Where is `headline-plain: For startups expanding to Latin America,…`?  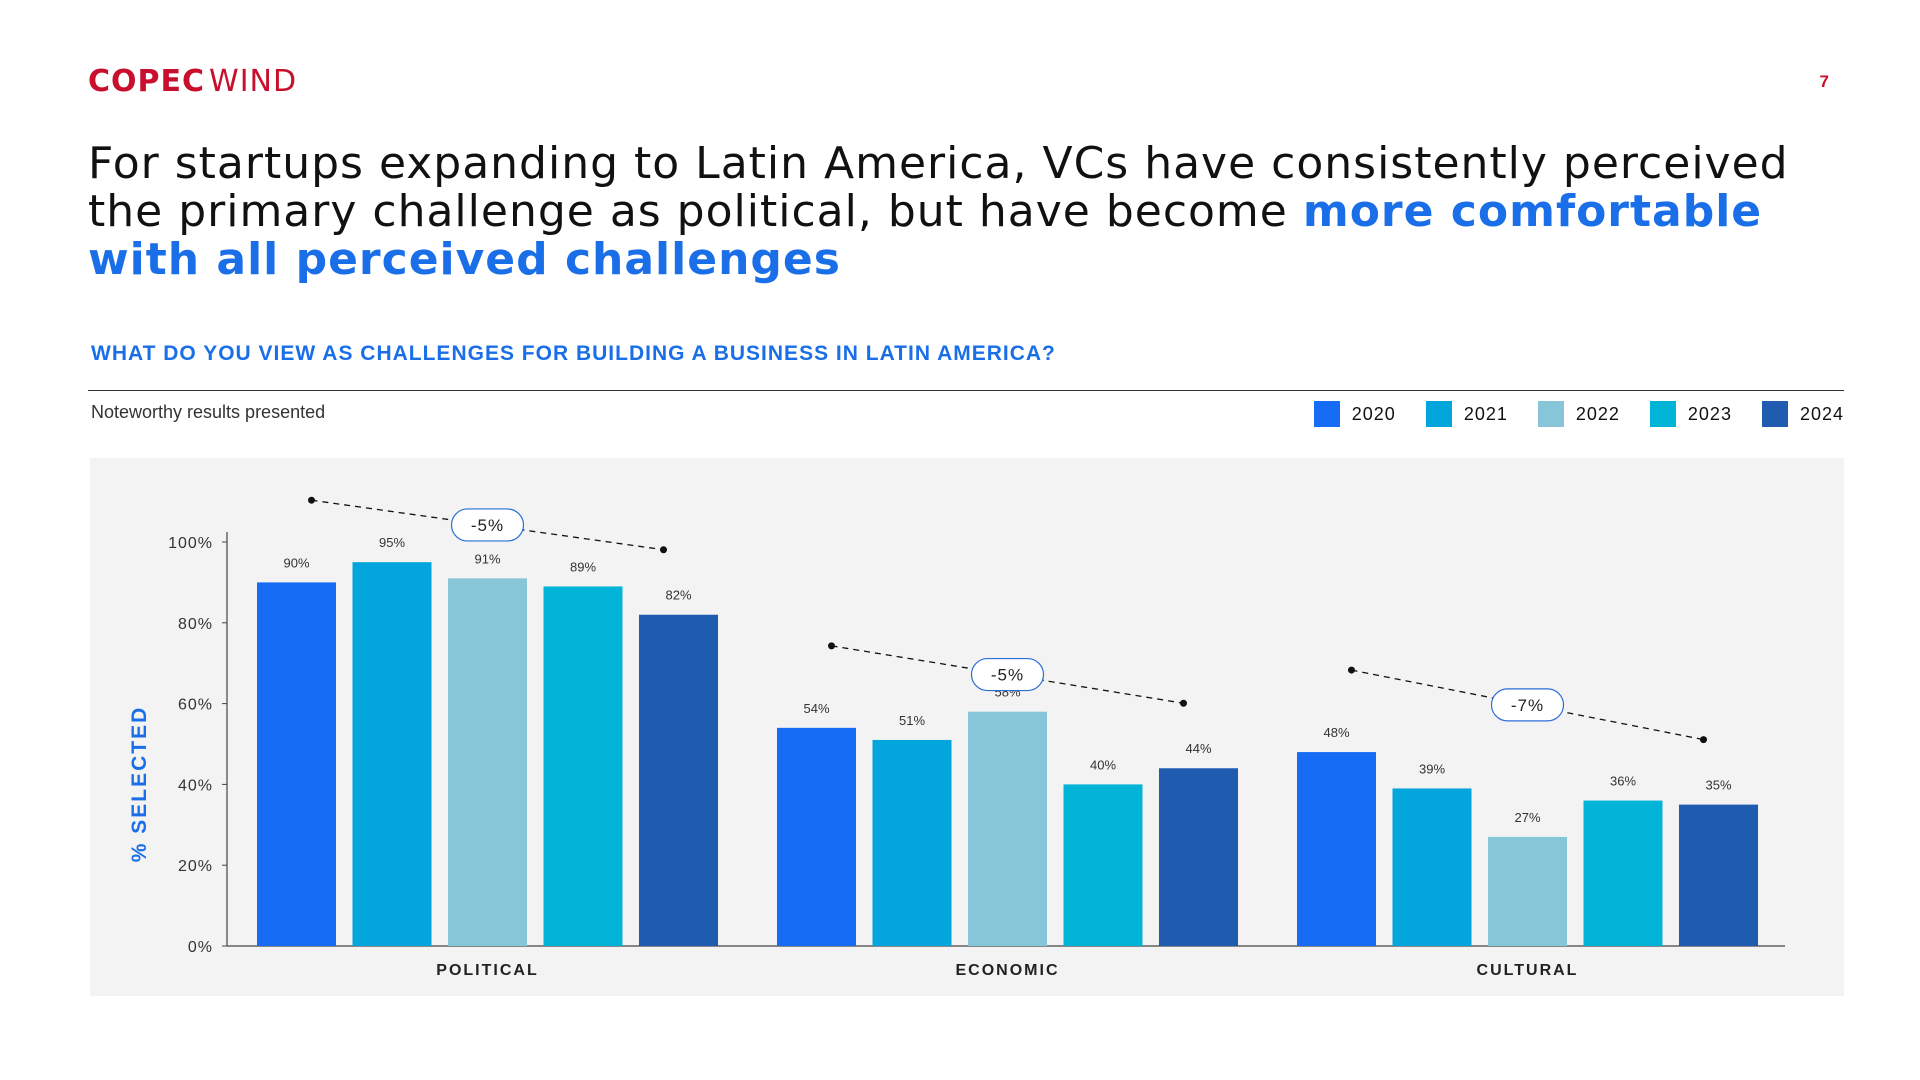 headline-plain: For startups expanding to Latin America,… is located at coordinates (938, 187).